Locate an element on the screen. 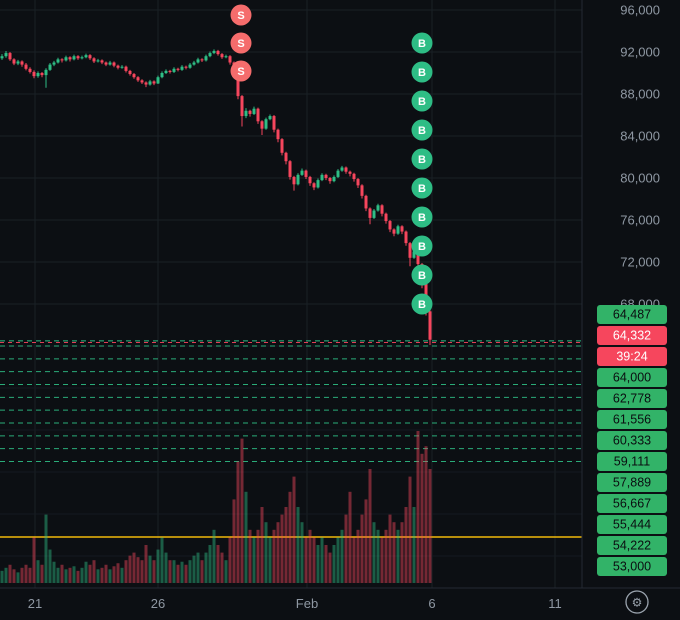 The width and height of the screenshot is (680, 620). settings-button: ⚙ is located at coordinates (637, 602).